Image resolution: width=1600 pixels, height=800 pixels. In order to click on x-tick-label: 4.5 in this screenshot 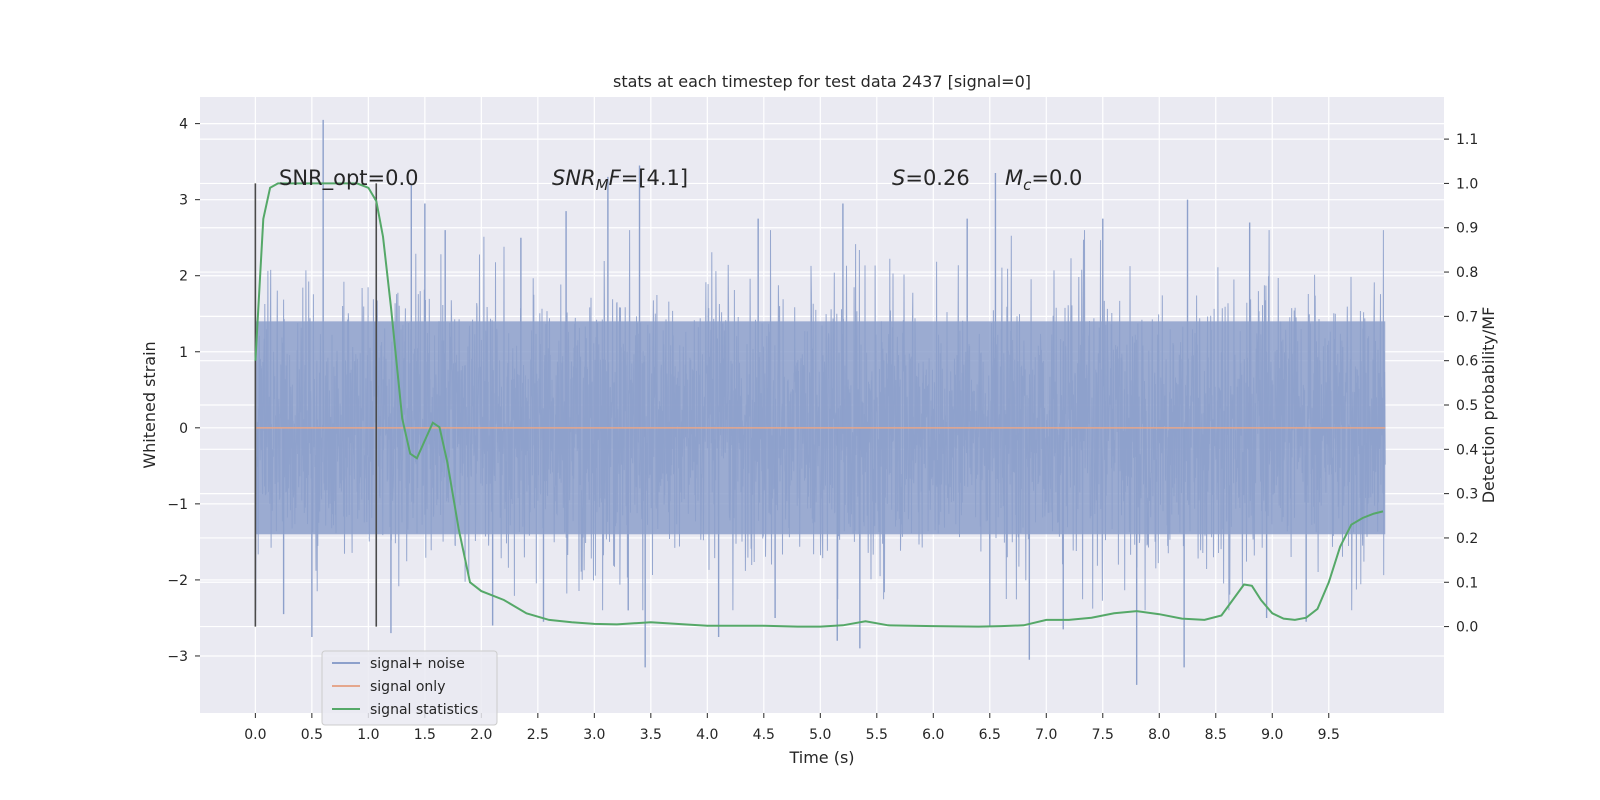, I will do `click(764, 735)`.